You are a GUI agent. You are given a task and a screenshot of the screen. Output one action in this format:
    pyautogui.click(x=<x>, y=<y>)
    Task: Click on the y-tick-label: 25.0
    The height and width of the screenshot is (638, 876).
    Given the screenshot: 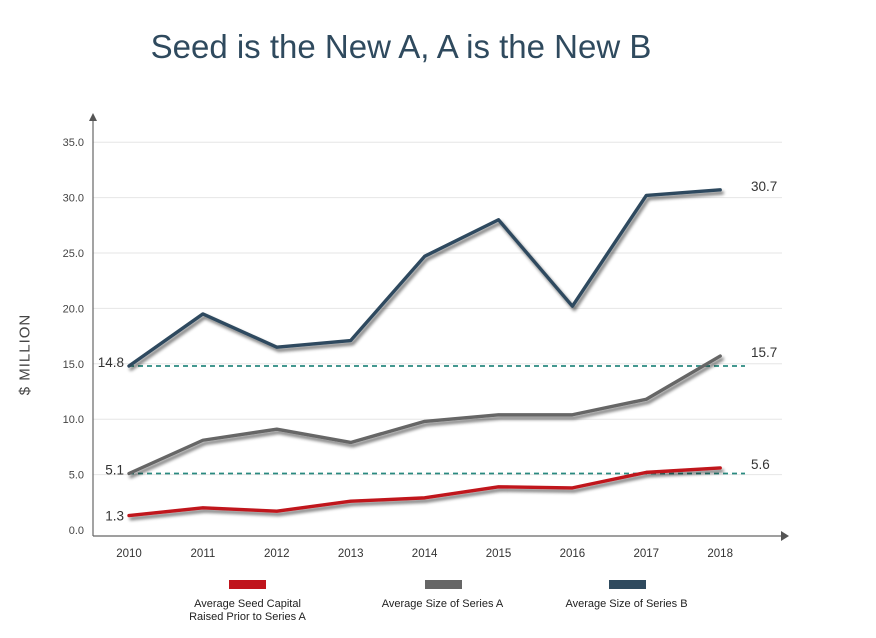 What is the action you would take?
    pyautogui.click(x=73, y=254)
    